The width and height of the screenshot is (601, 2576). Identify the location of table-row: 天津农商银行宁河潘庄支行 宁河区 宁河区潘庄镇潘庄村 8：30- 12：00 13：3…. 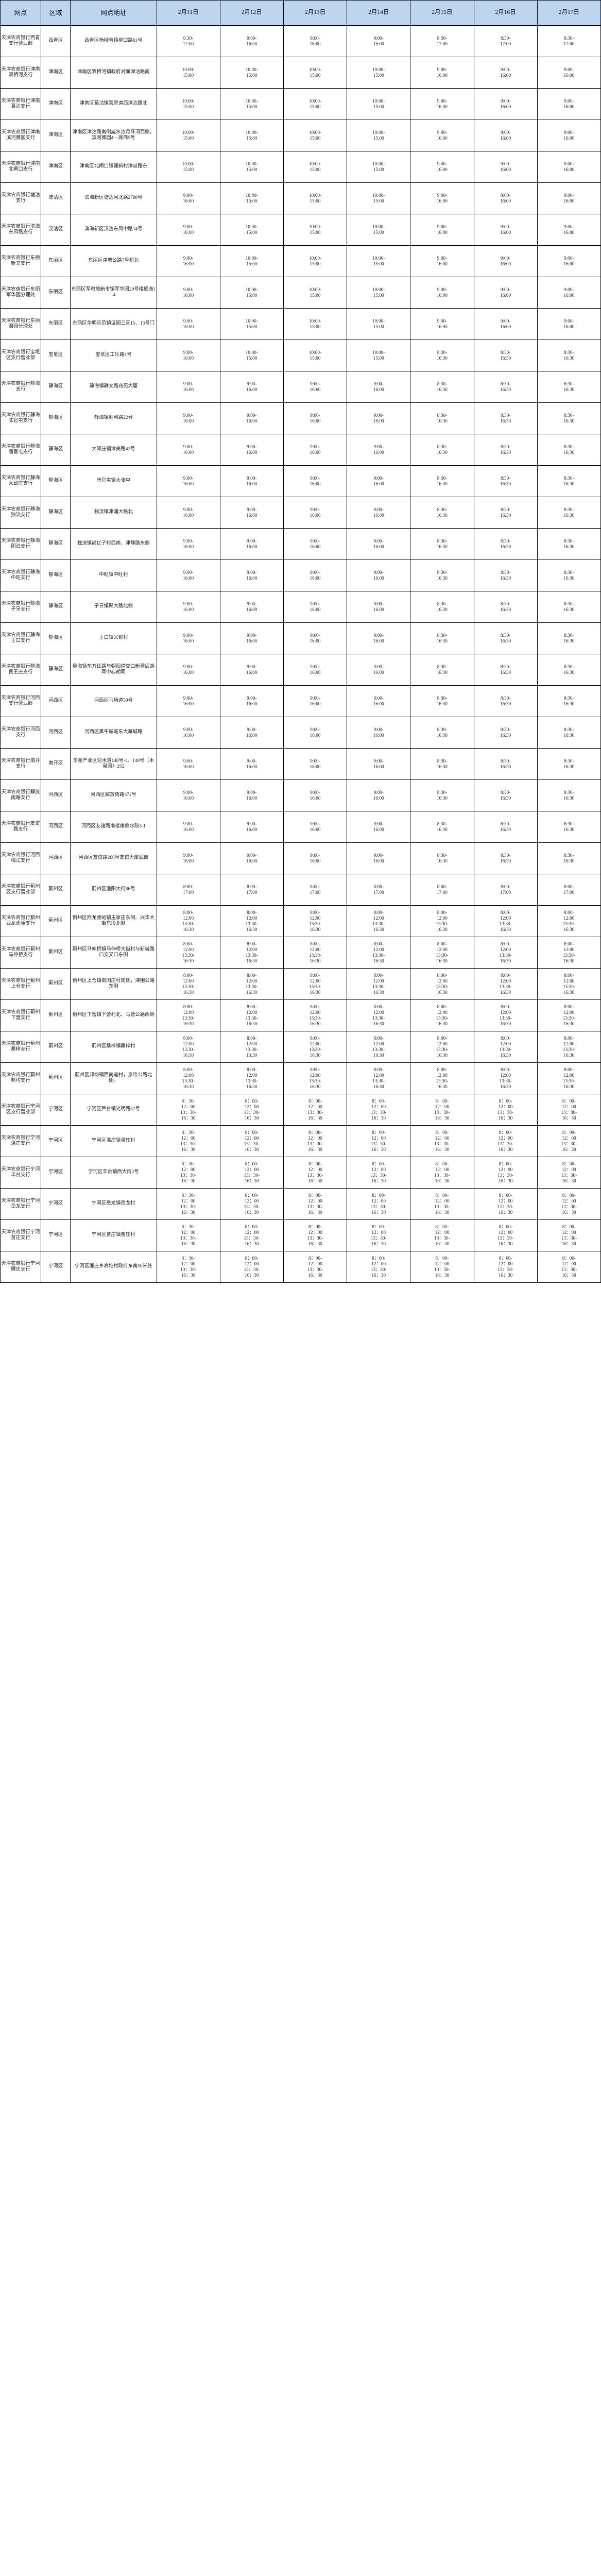
(300, 1141).